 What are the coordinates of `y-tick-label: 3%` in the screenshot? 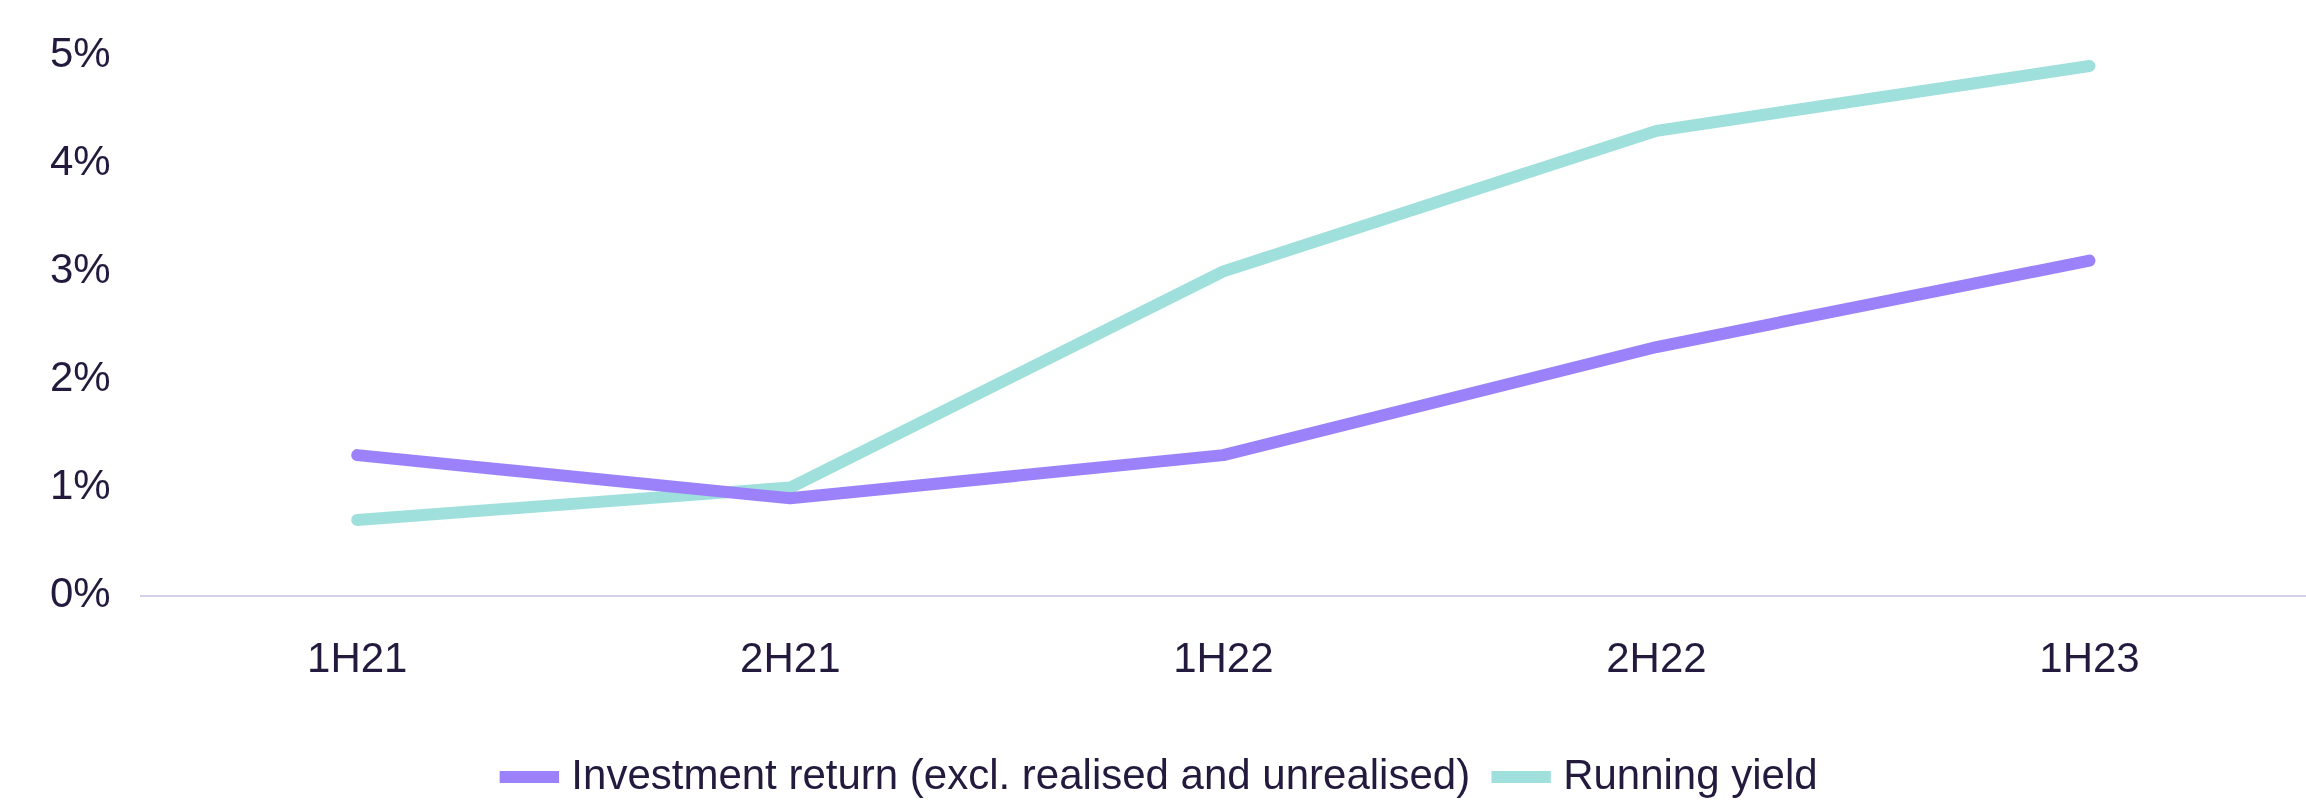 It's located at (80, 268).